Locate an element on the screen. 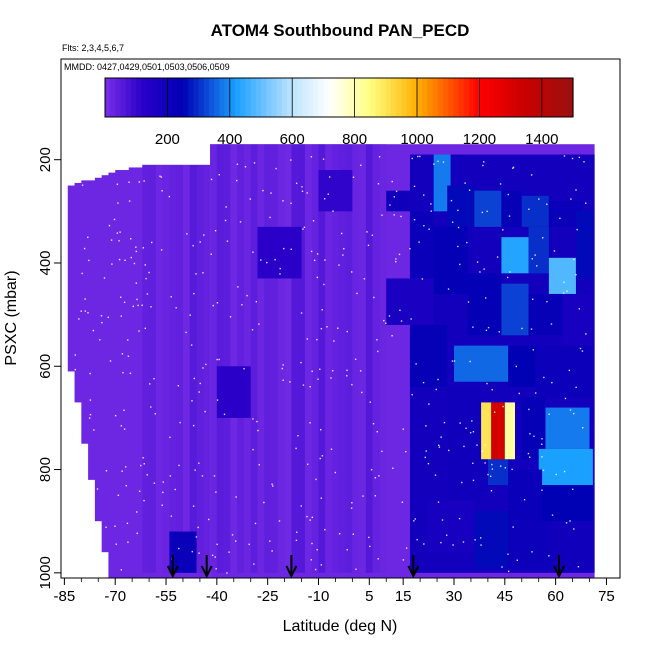 This screenshot has width=650, height=650. y-tick-label: 400 is located at coordinates (45, 262).